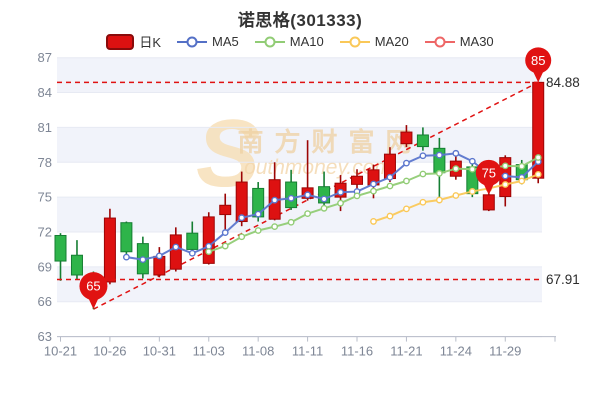 This screenshot has height=400, width=600. What do you see at coordinates (476, 41) in the screenshot?
I see `legend-label: MA30` at bounding box center [476, 41].